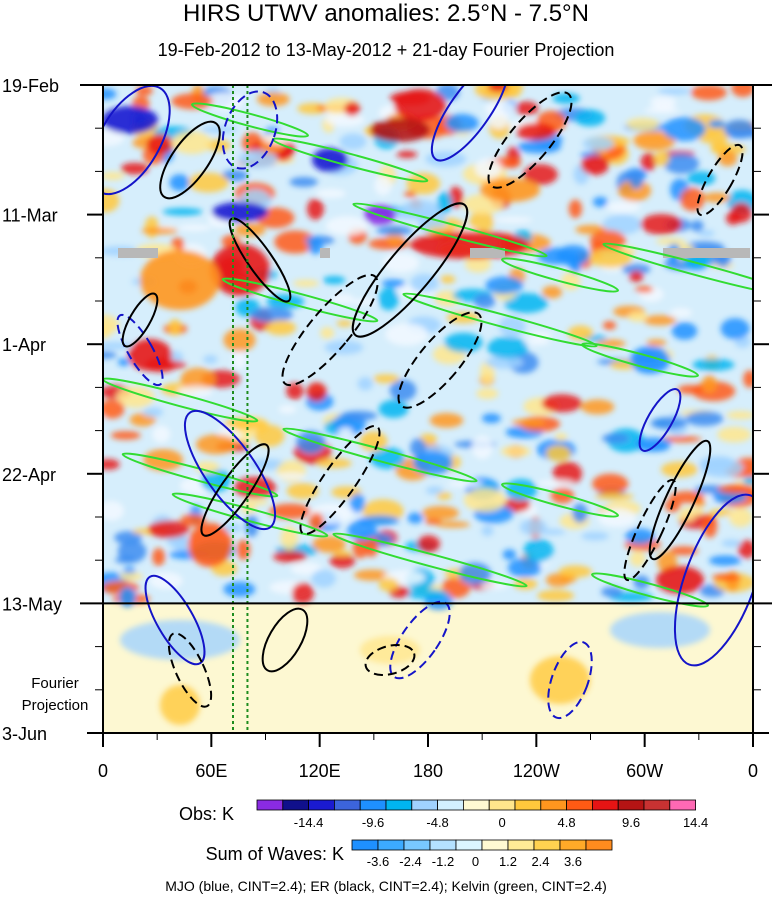 The width and height of the screenshot is (772, 899). Describe the element at coordinates (32, 604) in the screenshot. I see `y-tick-label: 13-May` at that location.